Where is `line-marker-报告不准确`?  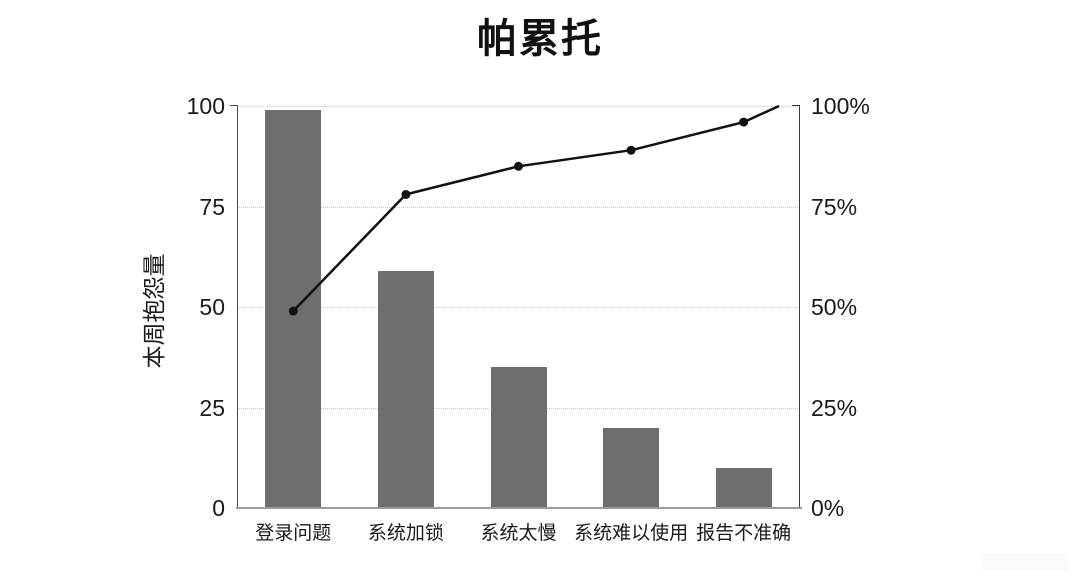 line-marker-报告不准确 is located at coordinates (744, 122).